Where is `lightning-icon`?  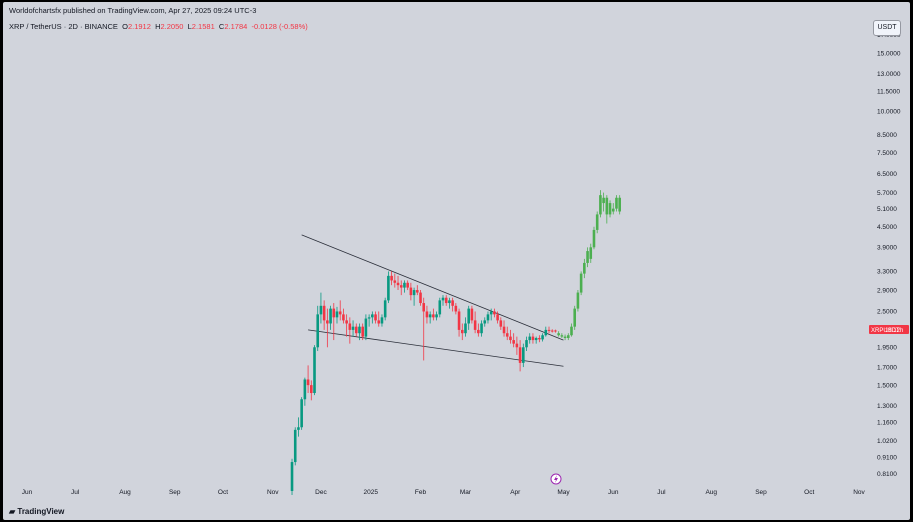
lightning-icon is located at coordinates (556, 479).